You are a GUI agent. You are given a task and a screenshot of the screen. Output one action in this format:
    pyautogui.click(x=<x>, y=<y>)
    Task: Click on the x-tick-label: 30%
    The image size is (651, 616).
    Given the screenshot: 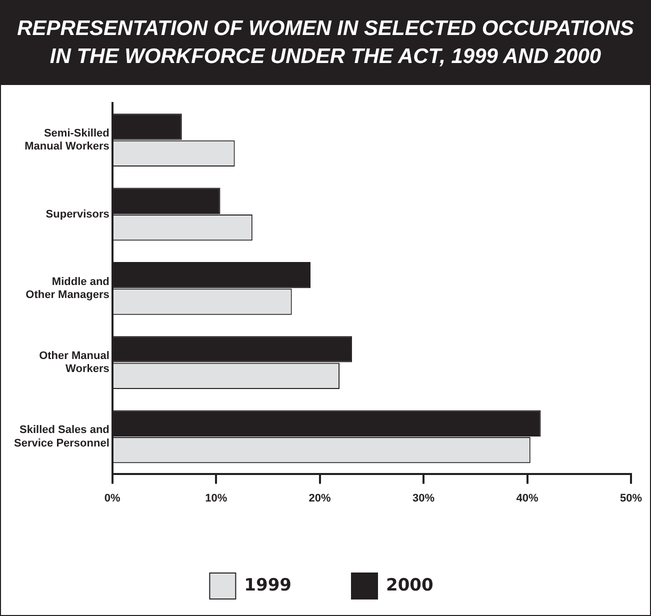 What is the action you would take?
    pyautogui.click(x=423, y=498)
    